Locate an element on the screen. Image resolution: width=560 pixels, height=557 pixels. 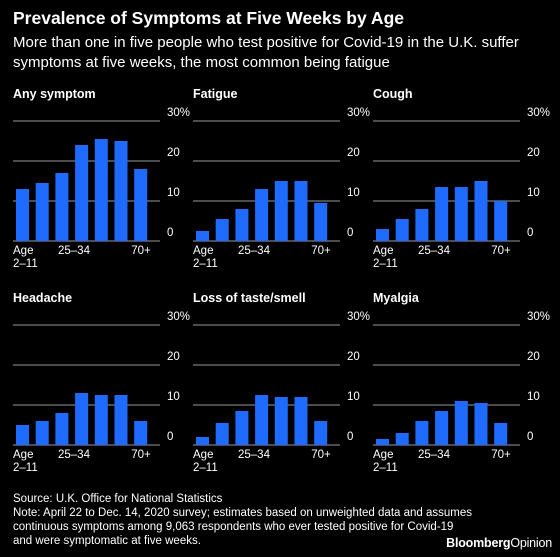
panel-title: Fatigue is located at coordinates (215, 94).